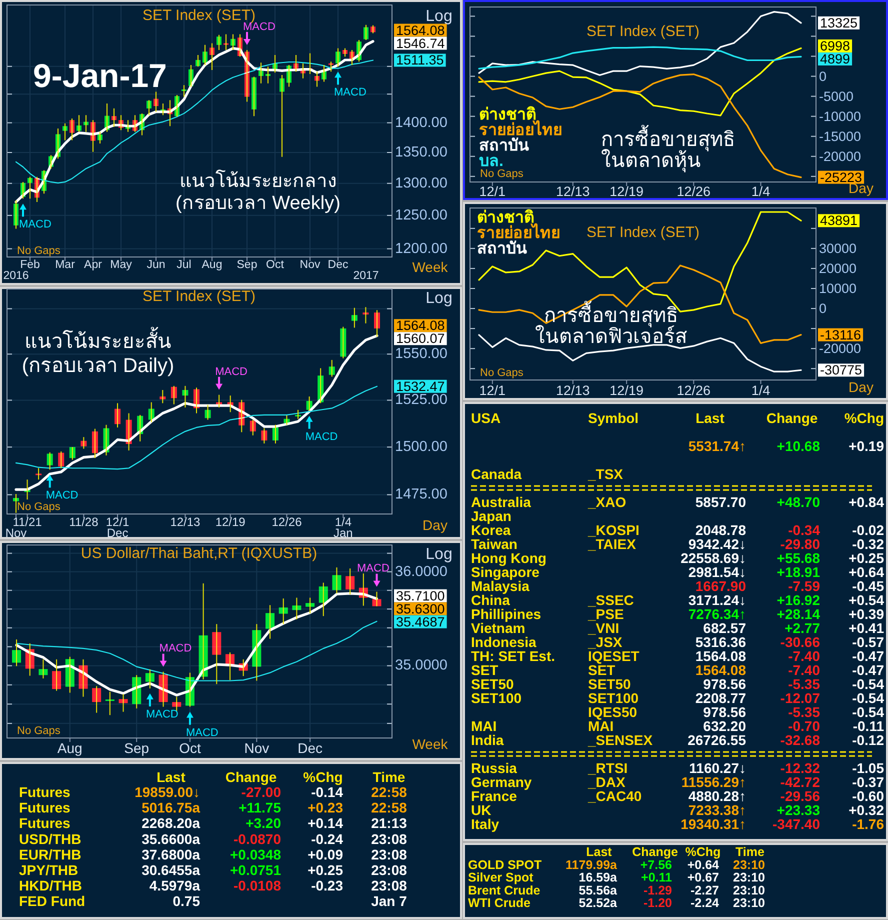  Describe the element at coordinates (802, 628) in the screenshot. I see `text: +2.77` at that location.